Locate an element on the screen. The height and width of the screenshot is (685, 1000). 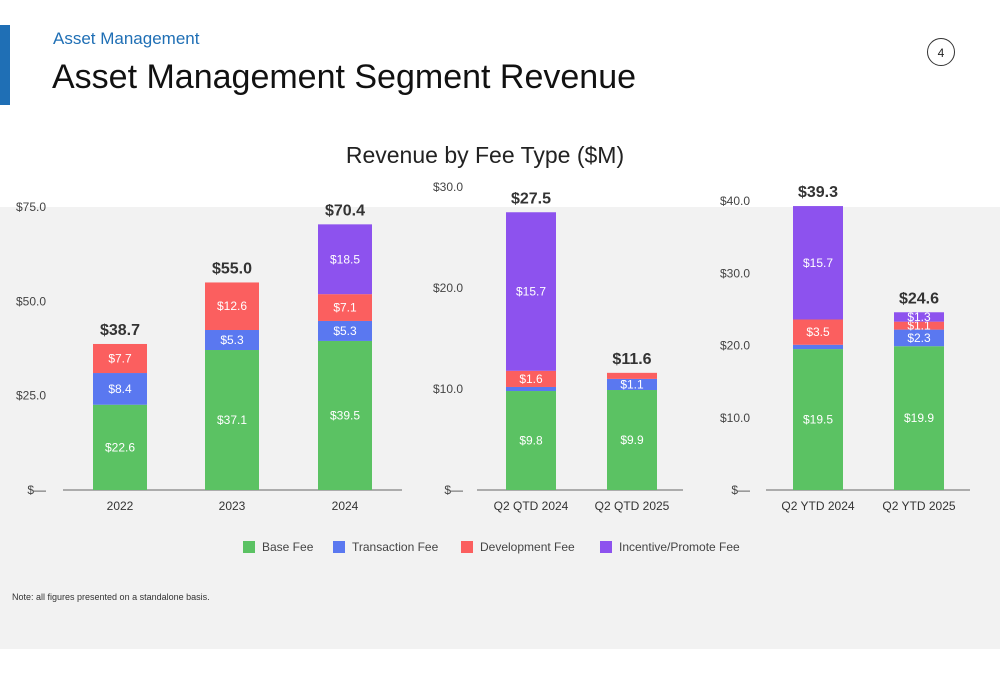
x-tick-label: Q2 QTD 2025 is located at coordinates (632, 506).